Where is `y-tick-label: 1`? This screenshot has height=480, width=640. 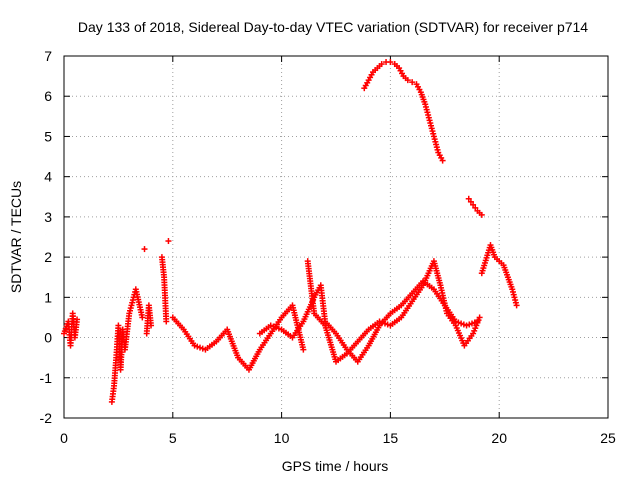 y-tick-label: 1 is located at coordinates (48, 297).